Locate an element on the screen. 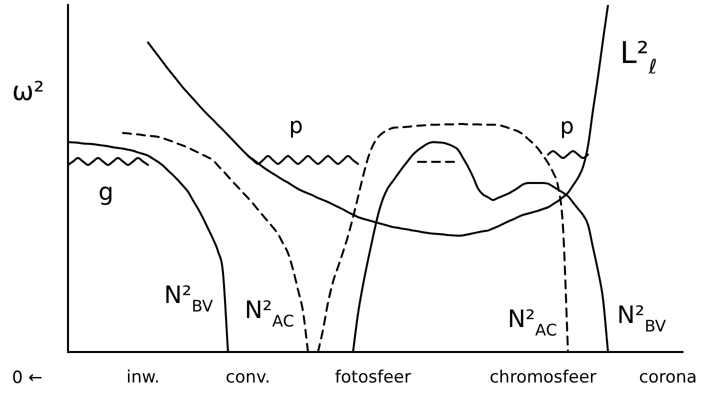 This screenshot has width=720, height=401. x-tick-label: fotosfeer is located at coordinates (373, 378).